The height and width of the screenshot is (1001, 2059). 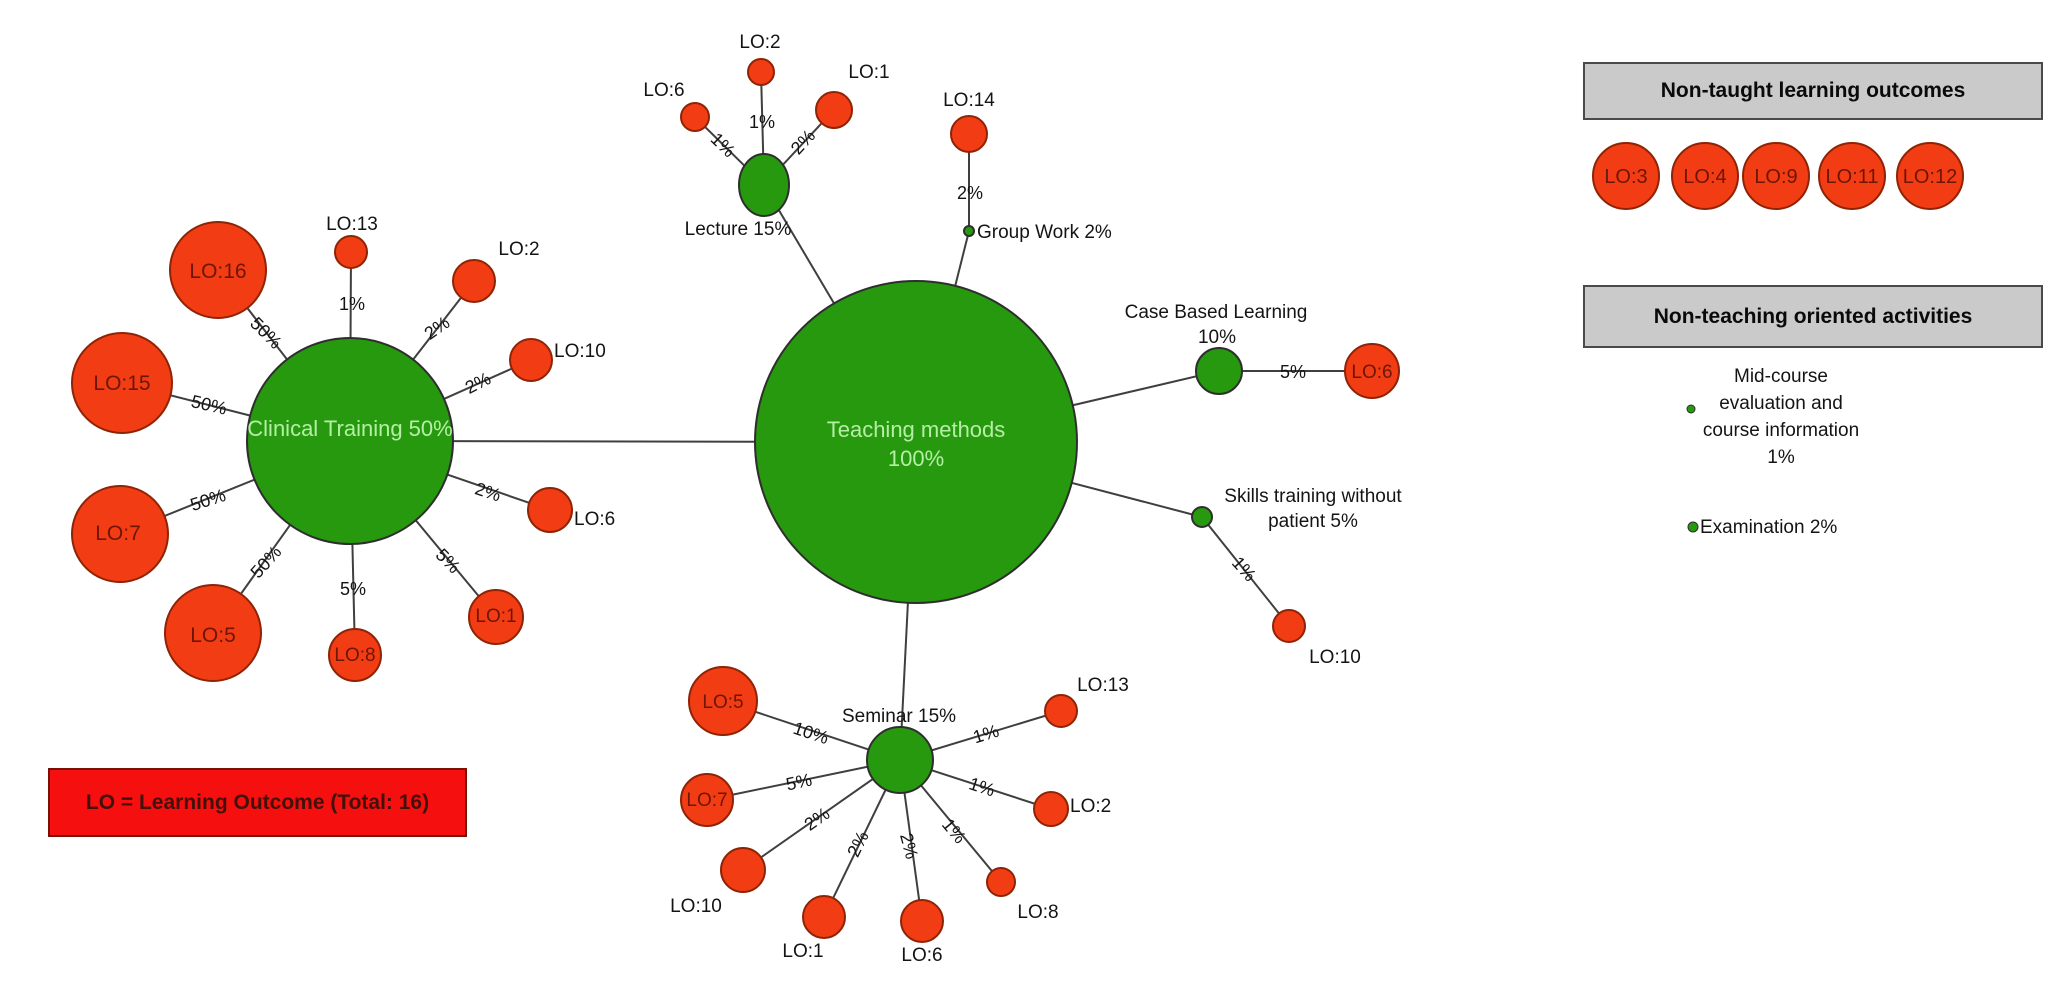 I want to click on method-label: Group Work 2%, so click(x=1044, y=232).